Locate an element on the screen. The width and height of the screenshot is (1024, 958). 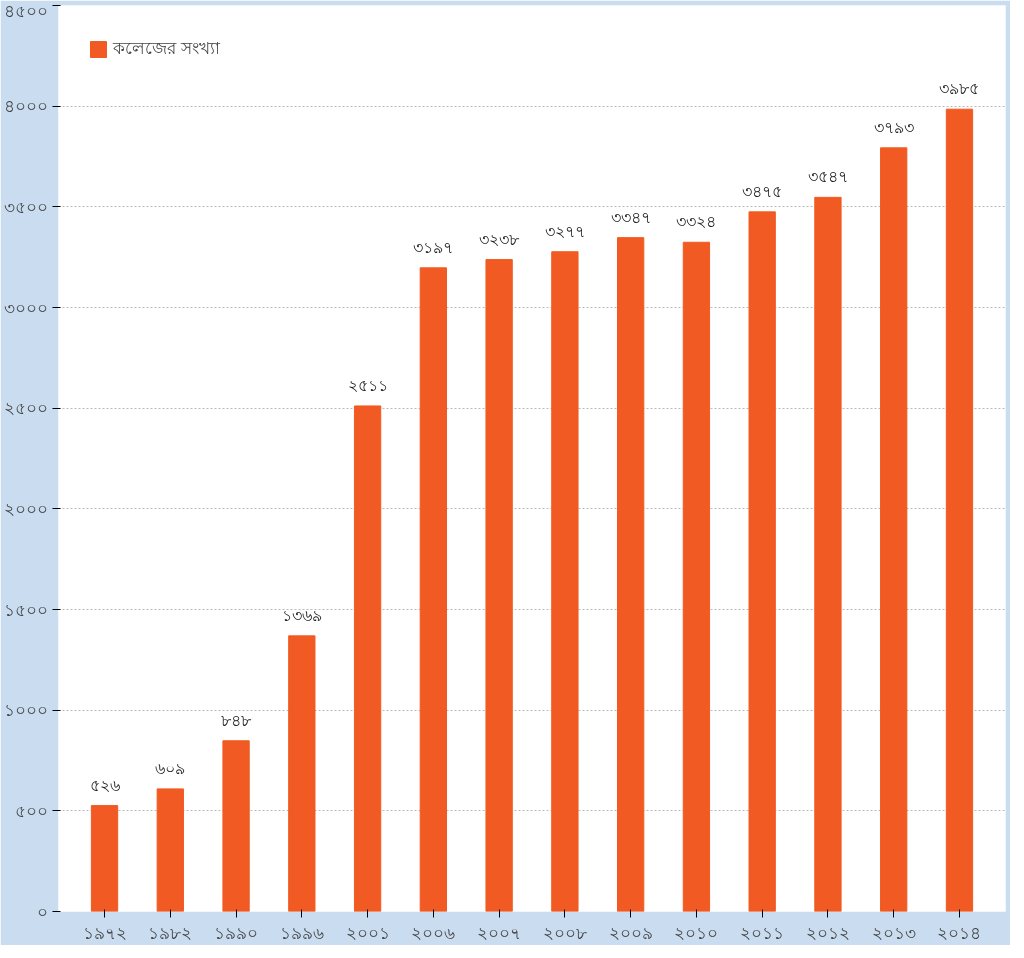
x-tick-label: ২০১৪ is located at coordinates (959, 932).